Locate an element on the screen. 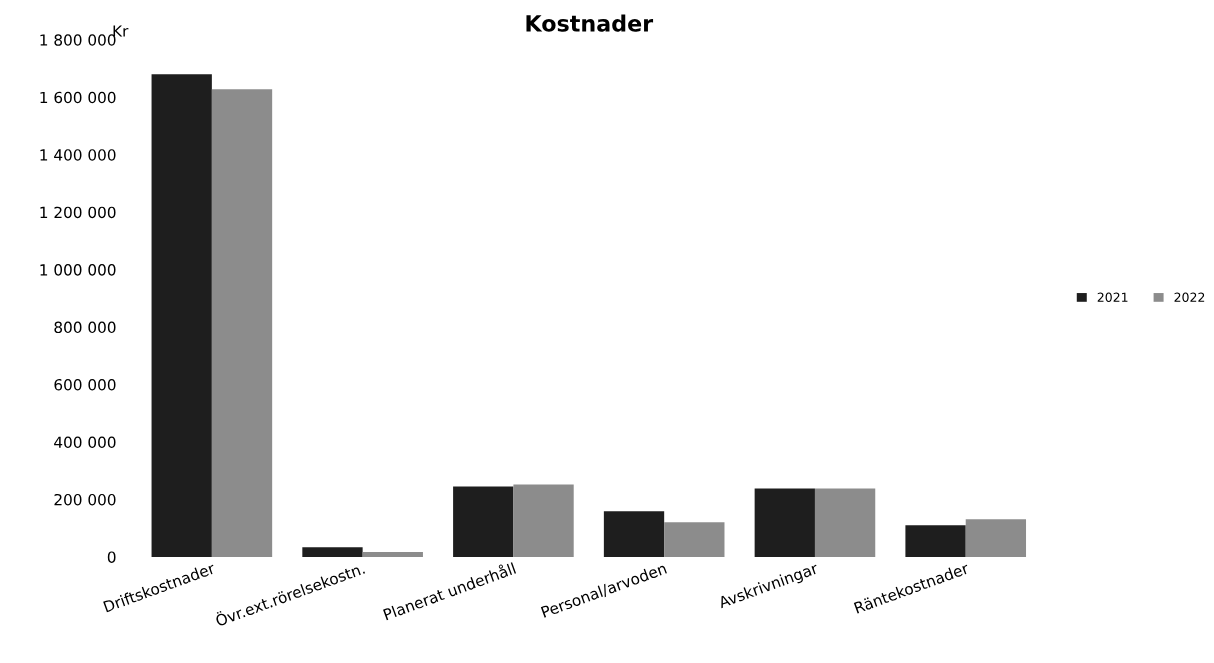 The image size is (1214, 663). y-tick-label: 200 000 is located at coordinates (85, 499).